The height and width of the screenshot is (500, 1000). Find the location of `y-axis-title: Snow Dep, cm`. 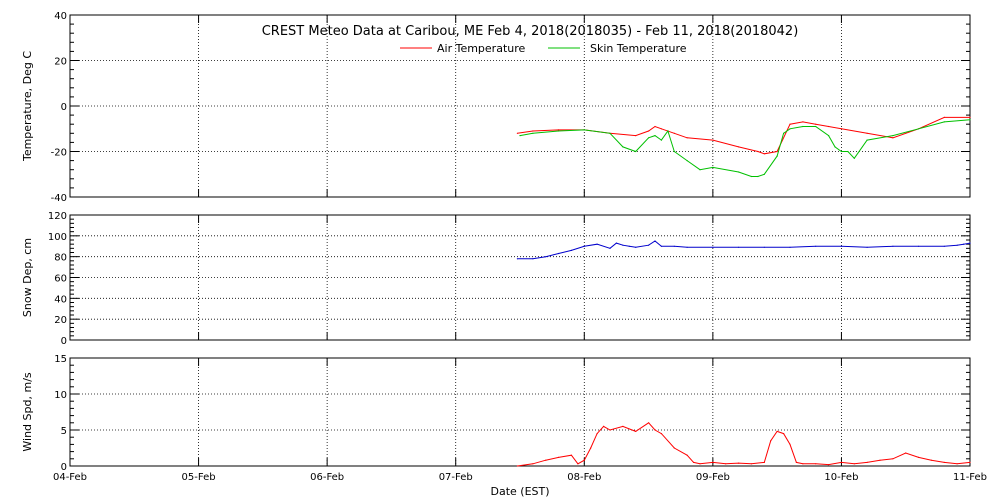

y-axis-title: Snow Dep, cm is located at coordinates (27, 277).